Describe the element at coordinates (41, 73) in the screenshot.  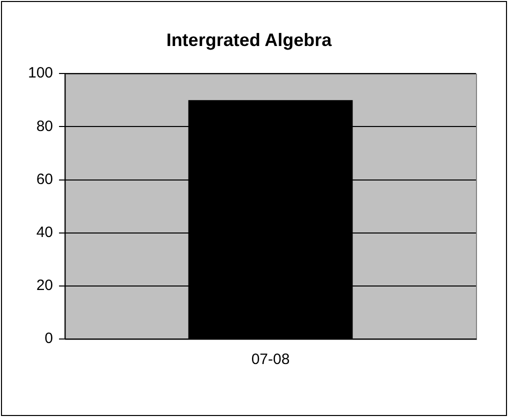
I see `y-tick-label: 100` at that location.